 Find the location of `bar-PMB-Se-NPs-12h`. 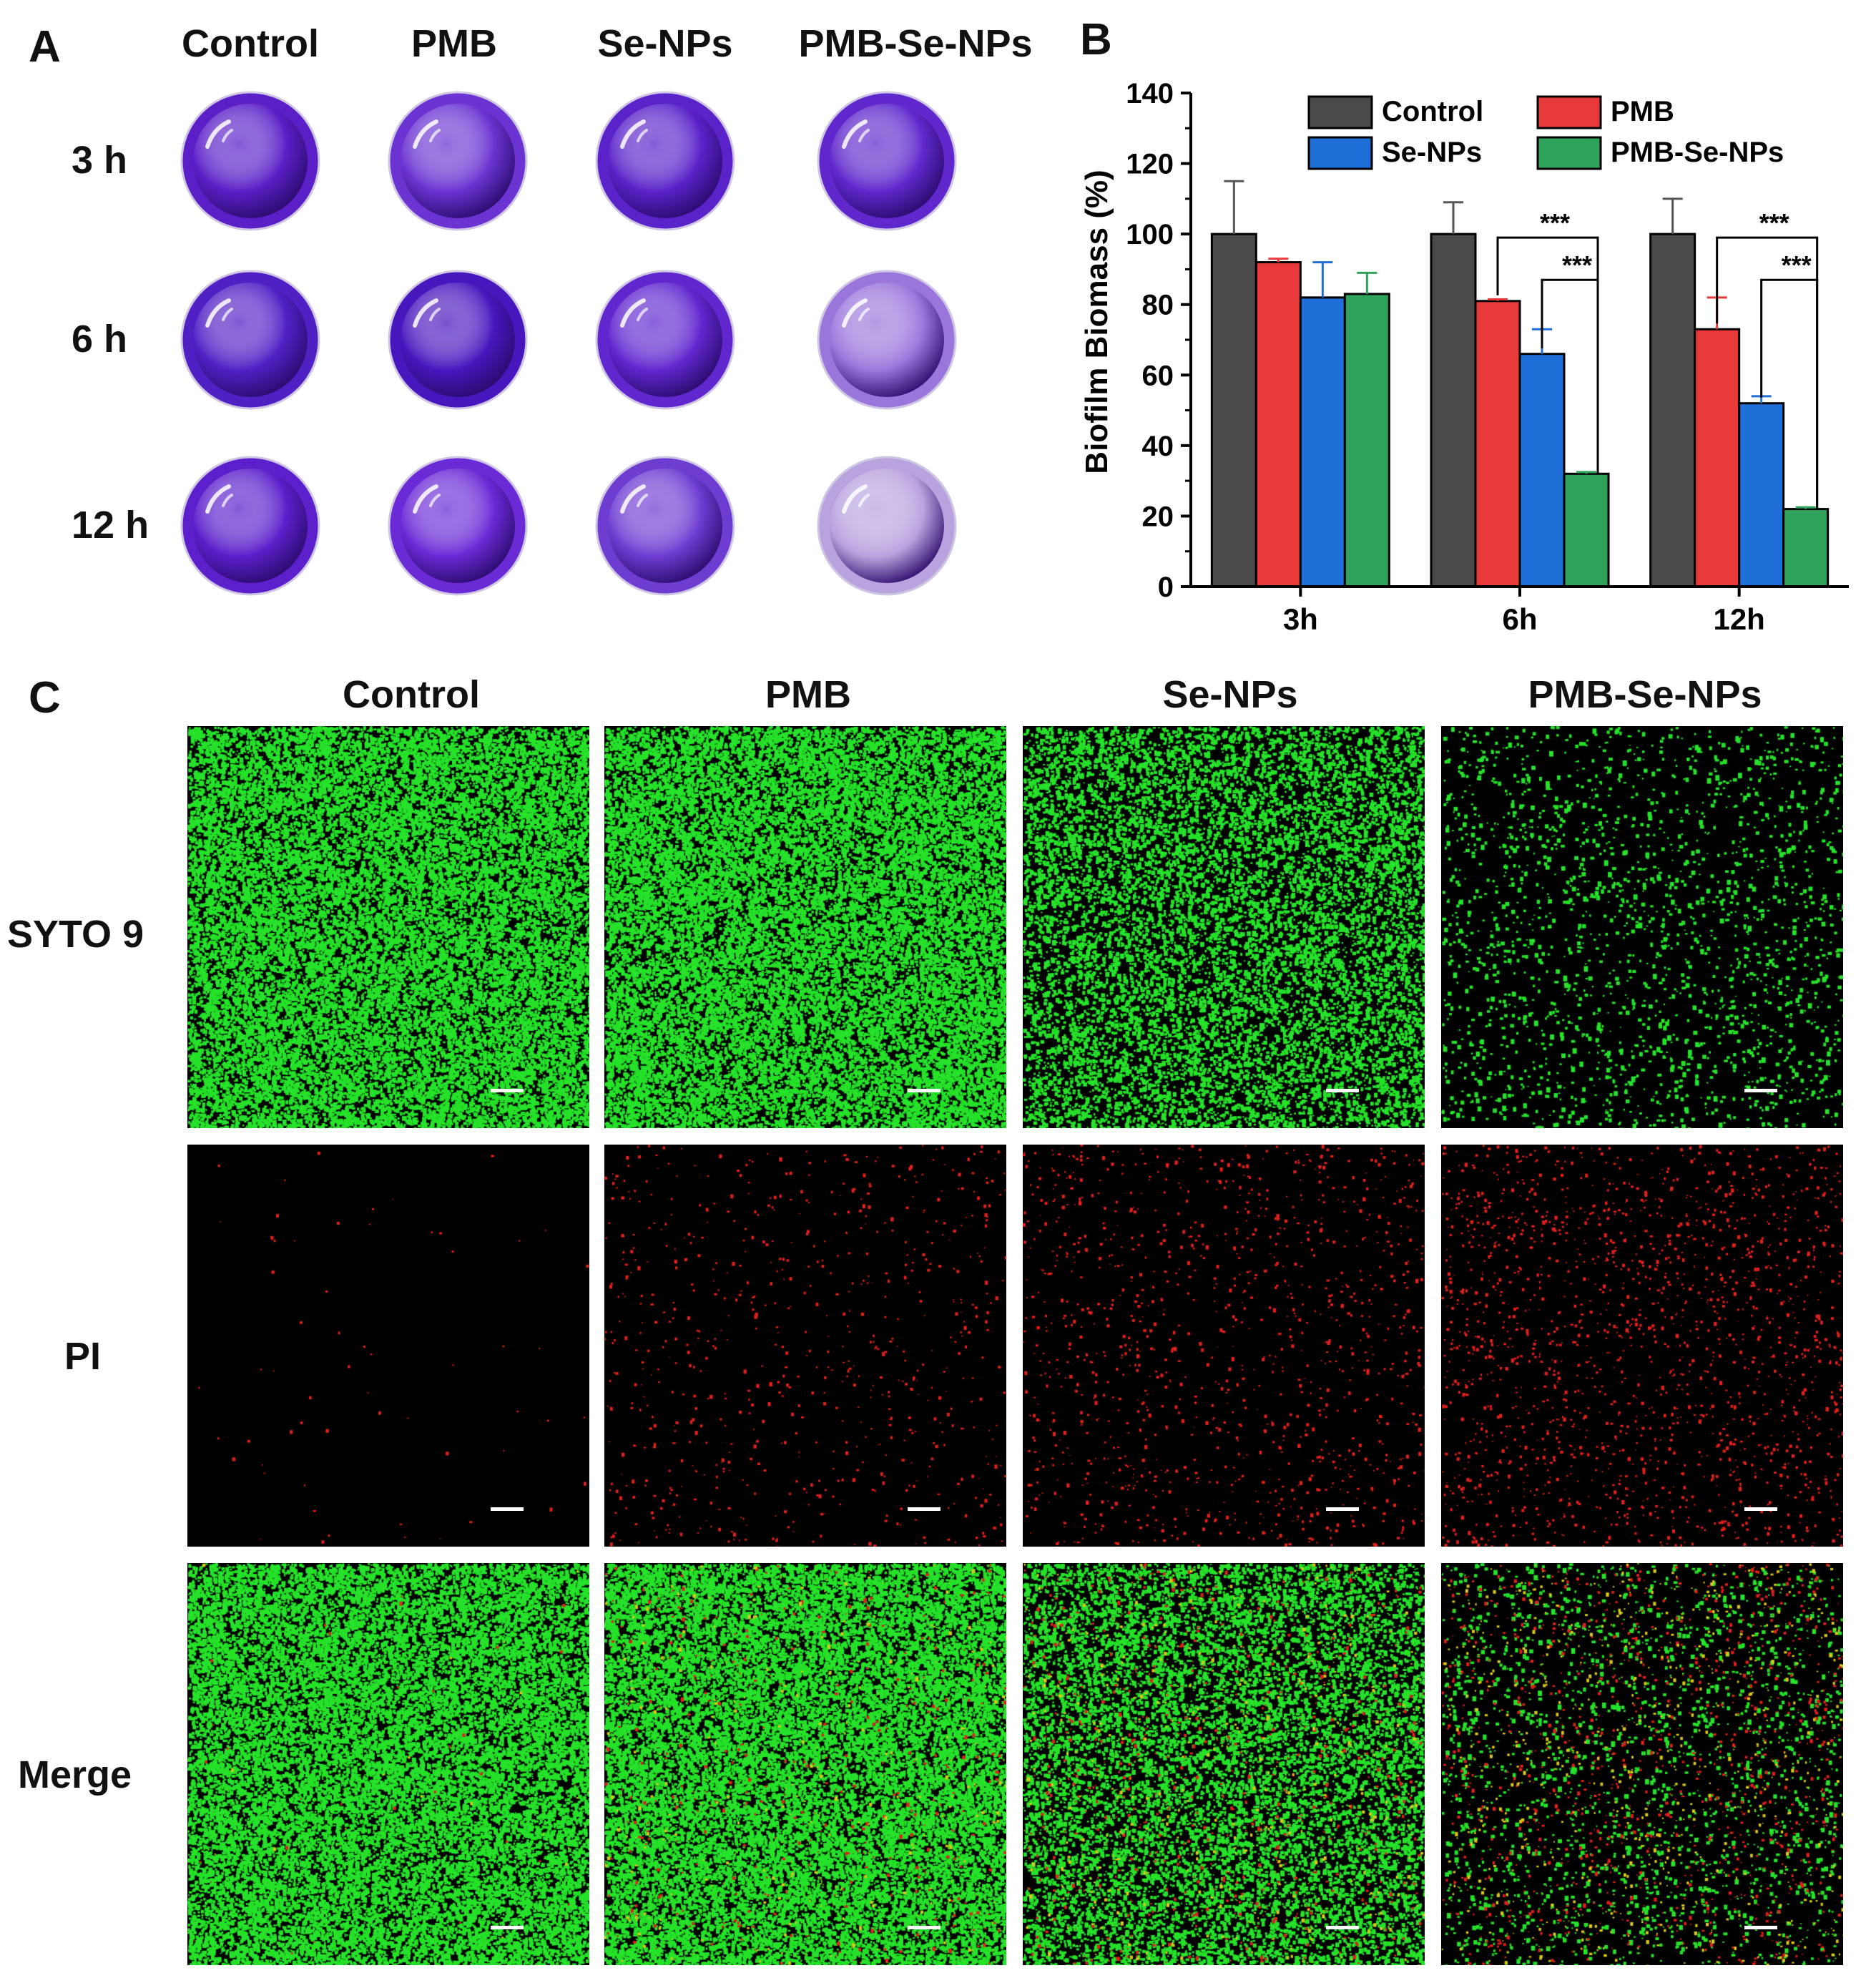

bar-PMB-Se-NPs-12h is located at coordinates (1806, 548).